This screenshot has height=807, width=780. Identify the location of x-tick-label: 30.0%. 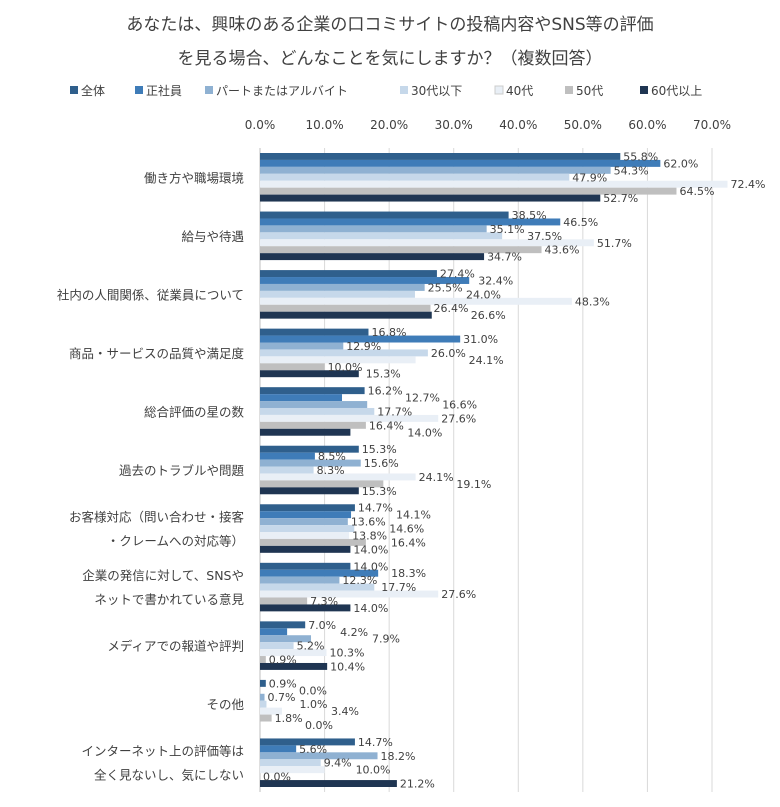
(454, 125).